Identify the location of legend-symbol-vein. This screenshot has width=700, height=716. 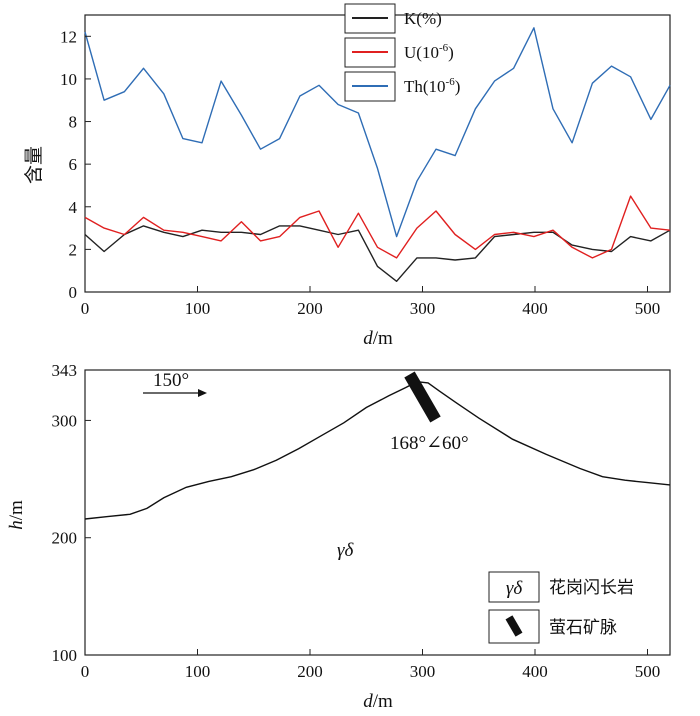
(514, 626).